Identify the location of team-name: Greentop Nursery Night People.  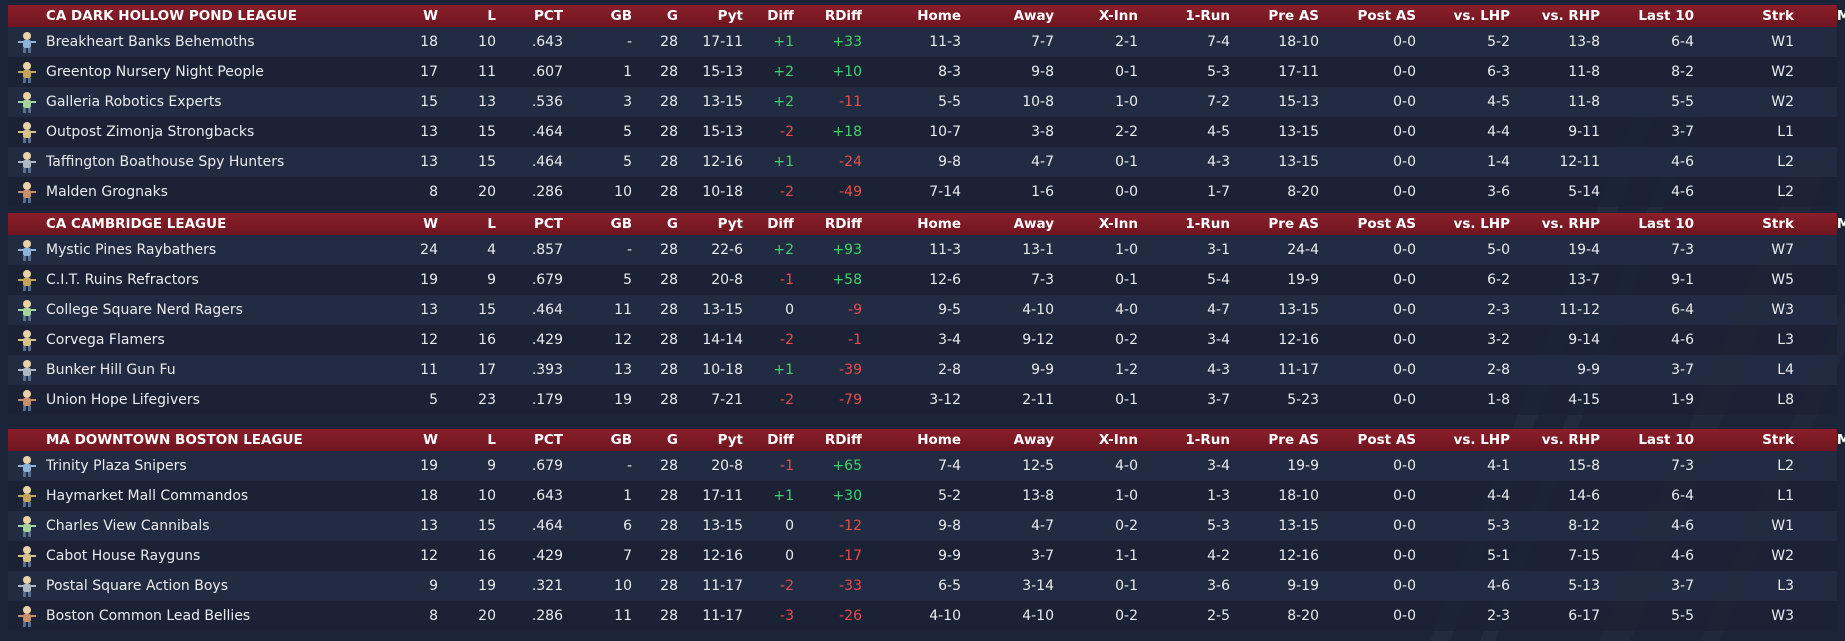
(155, 72).